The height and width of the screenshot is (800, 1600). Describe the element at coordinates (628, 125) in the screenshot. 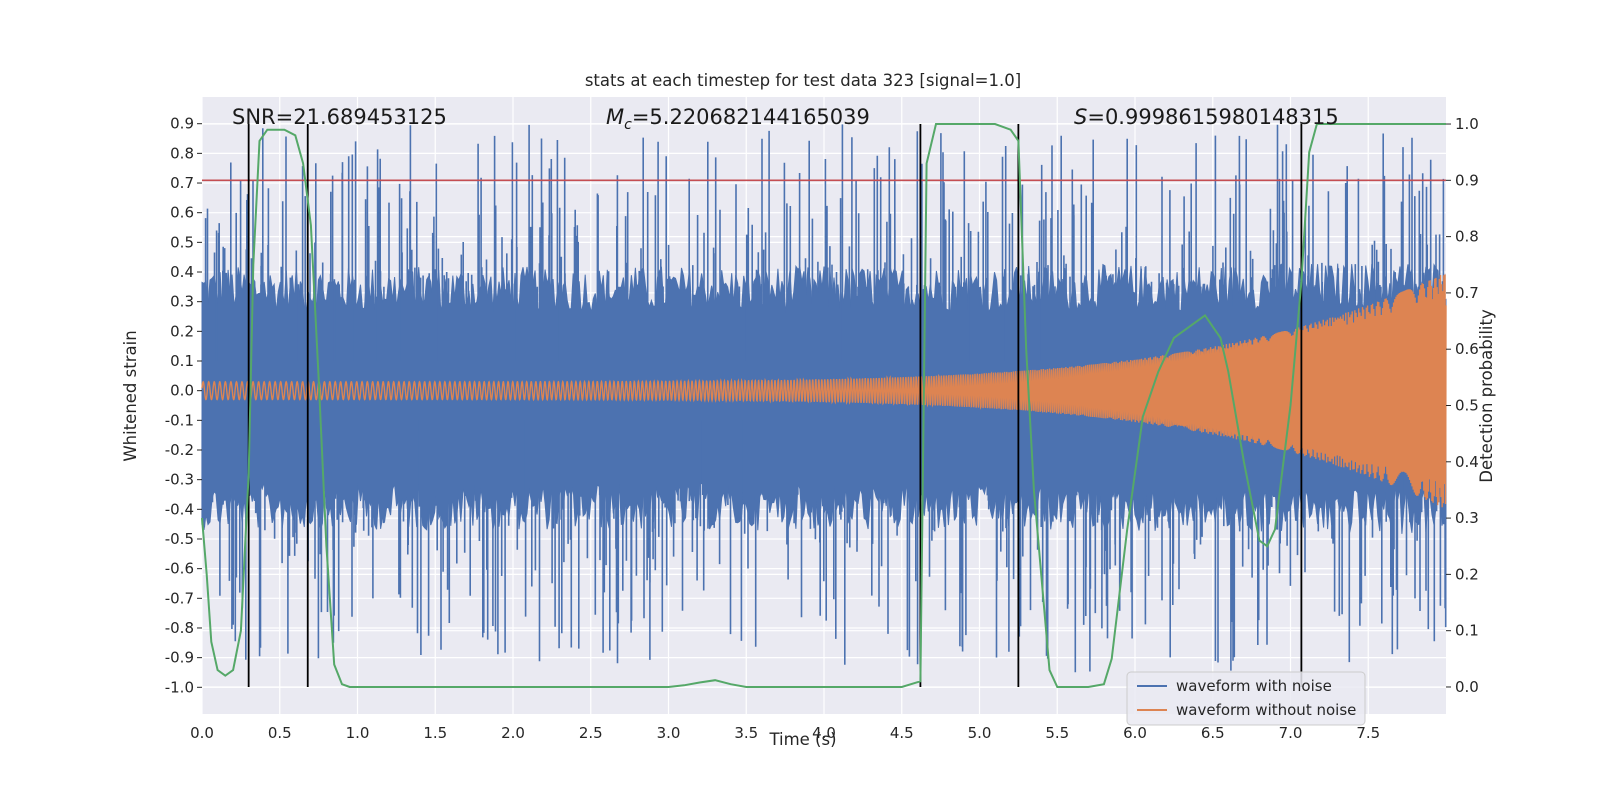

I see `mc-subscript: c` at that location.